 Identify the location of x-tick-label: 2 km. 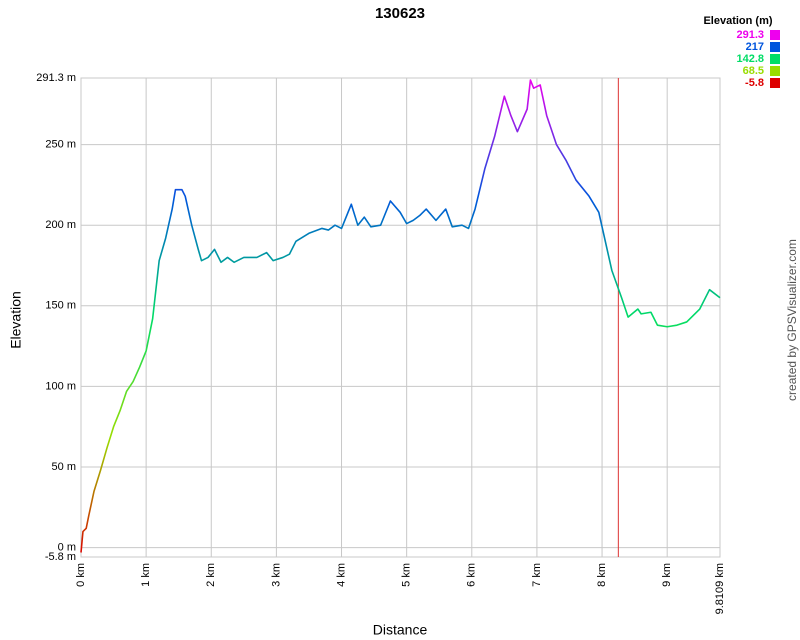
(211, 575).